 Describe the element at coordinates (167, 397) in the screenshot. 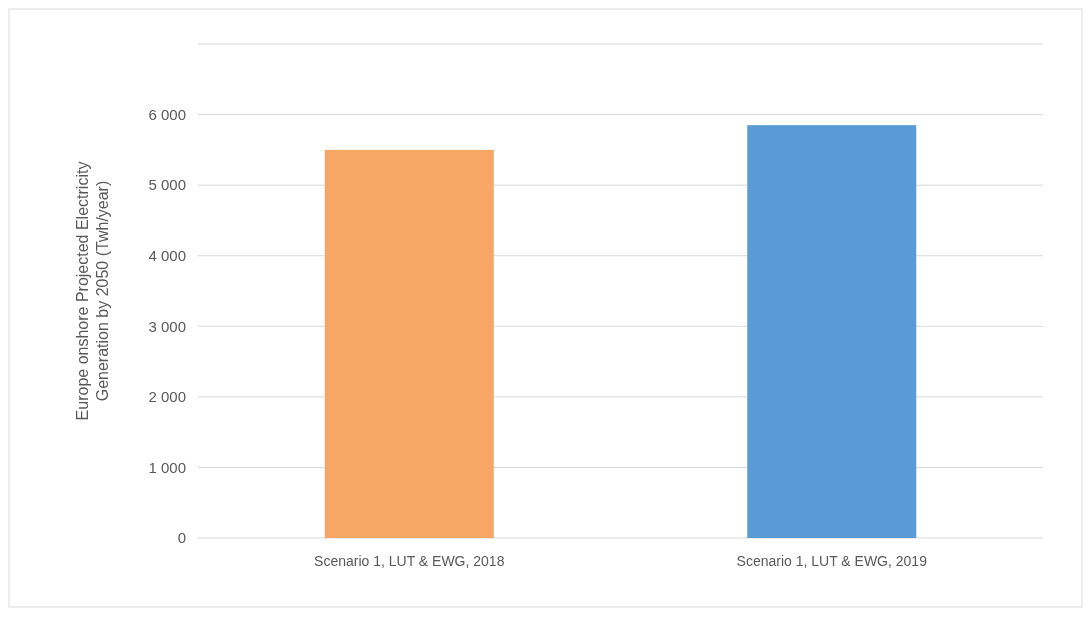

I see `y-tick-label: 2 000` at that location.